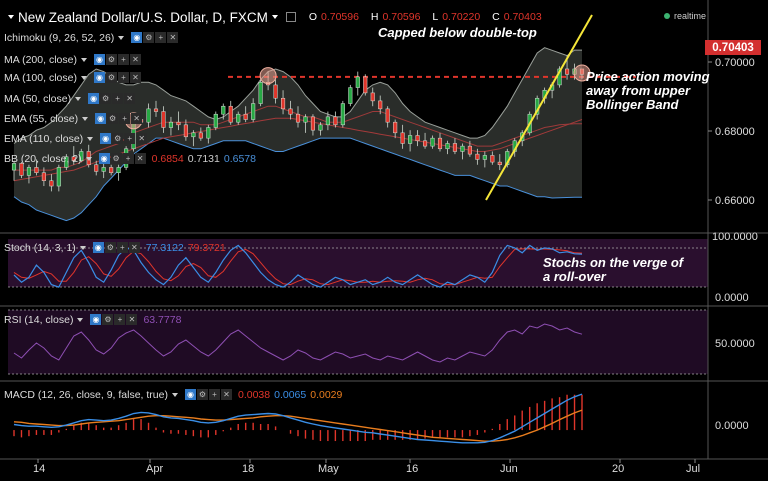 This screenshot has width=768, height=481. I want to click on indicator-values: 0.0038 0.0065 0.0029, so click(292, 395).